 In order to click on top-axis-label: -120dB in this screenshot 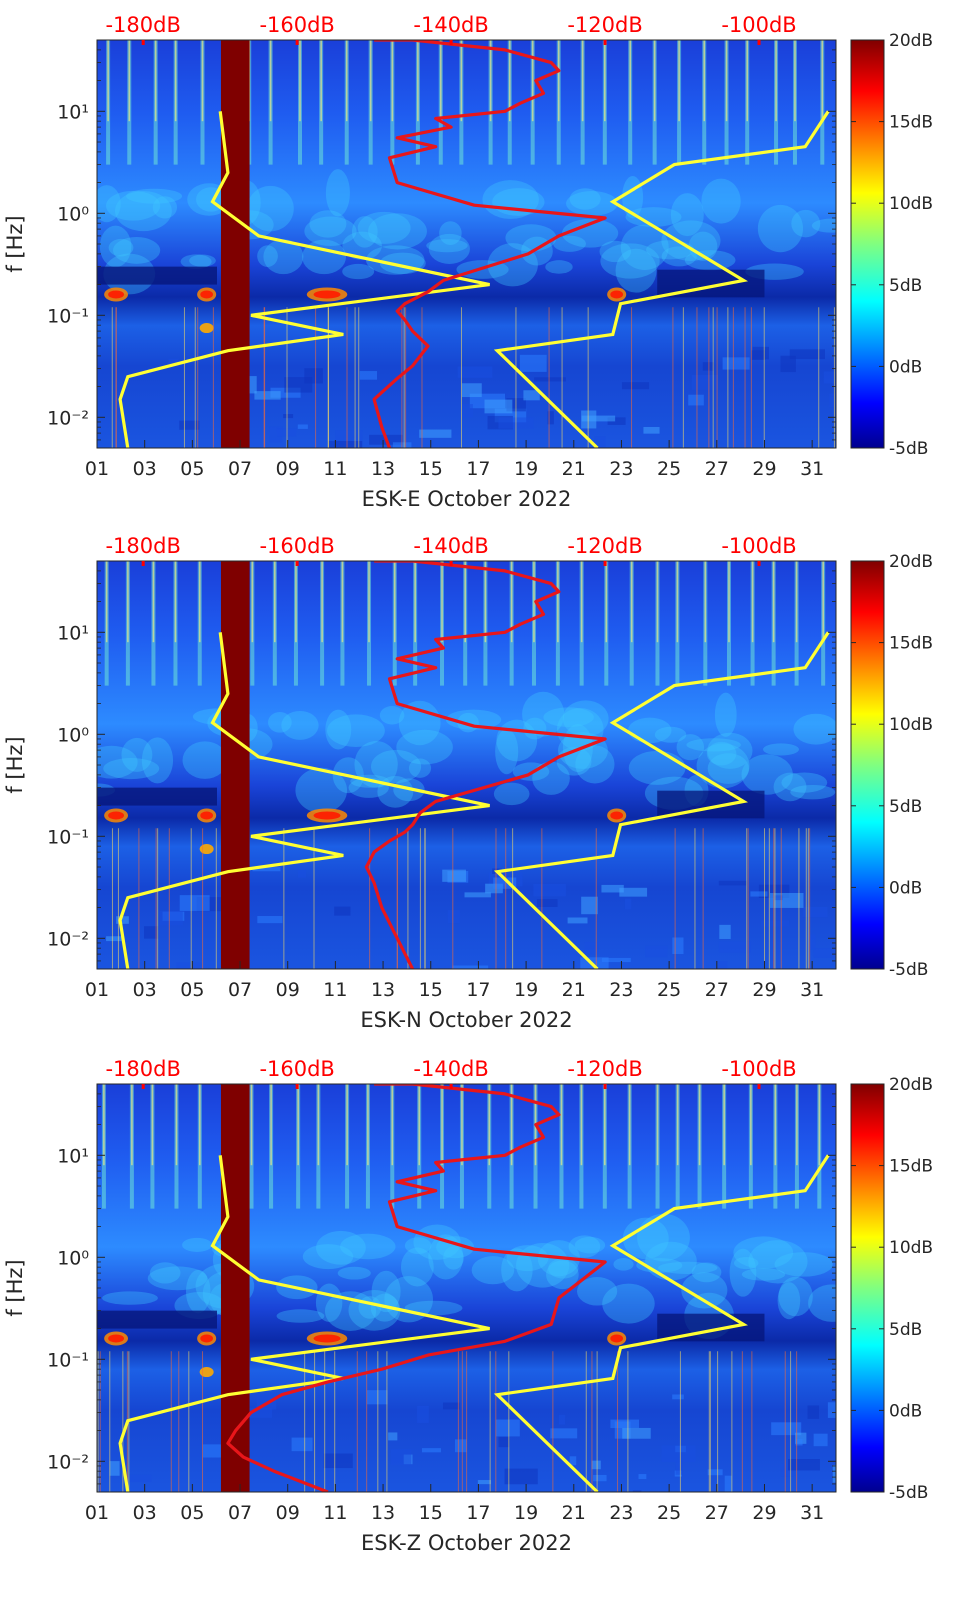, I will do `click(604, 546)`.